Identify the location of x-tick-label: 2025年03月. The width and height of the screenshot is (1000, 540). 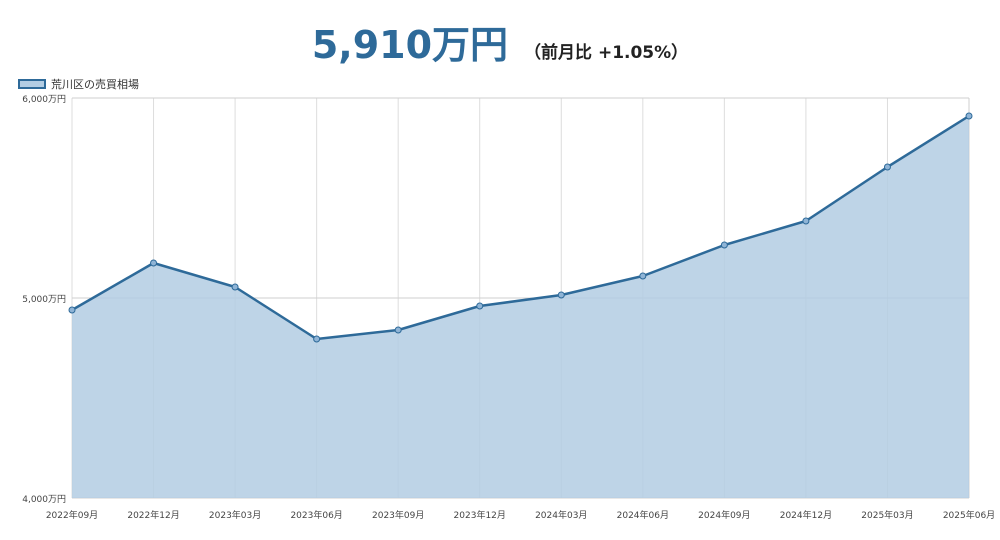
(887, 515).